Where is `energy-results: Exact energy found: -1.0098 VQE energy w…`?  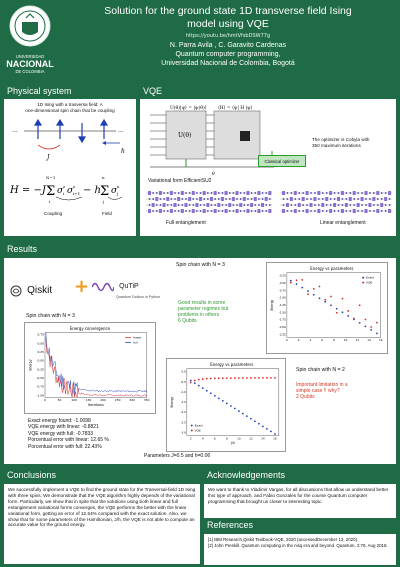 energy-results: Exact energy found: -1.0098 VQE energy w… is located at coordinates (68, 434).